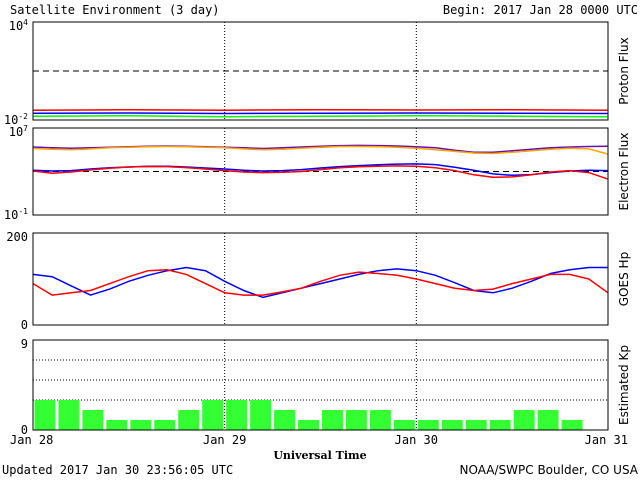 This screenshot has width=640, height=480. Describe the element at coordinates (624, 70) in the screenshot. I see `y-axis-label: Proton Flux` at that location.